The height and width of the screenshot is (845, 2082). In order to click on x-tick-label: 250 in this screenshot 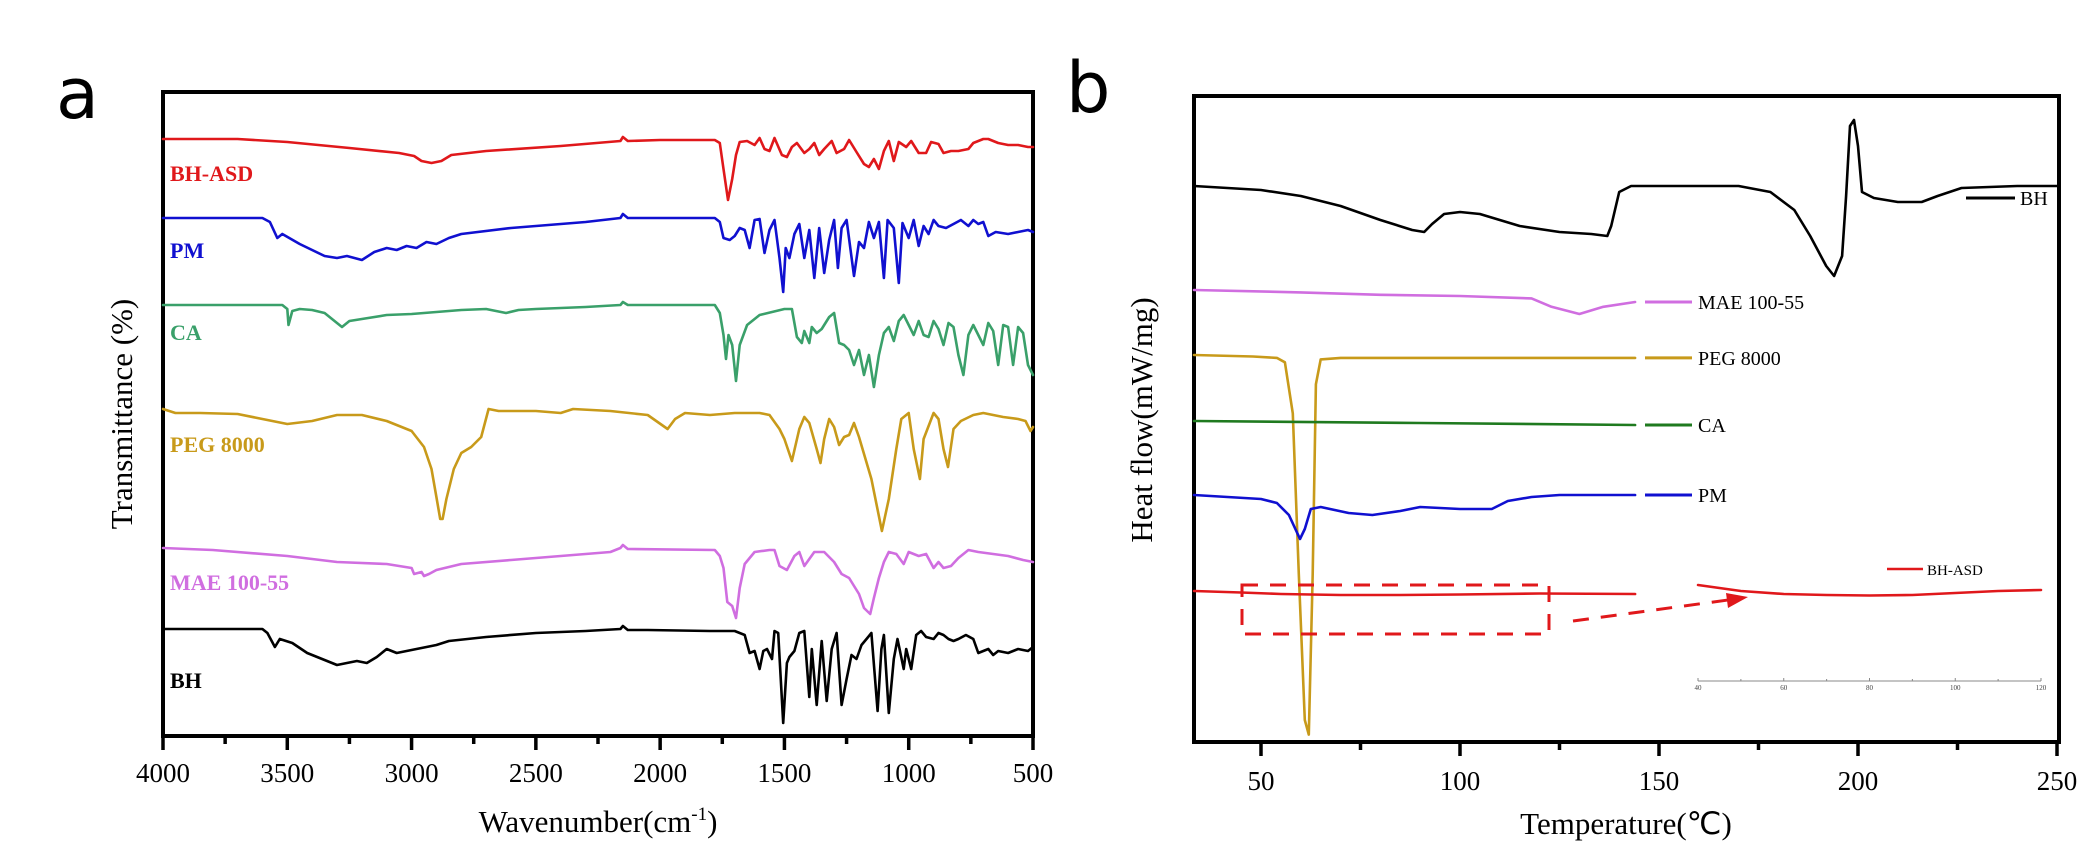, I will do `click(2057, 781)`.